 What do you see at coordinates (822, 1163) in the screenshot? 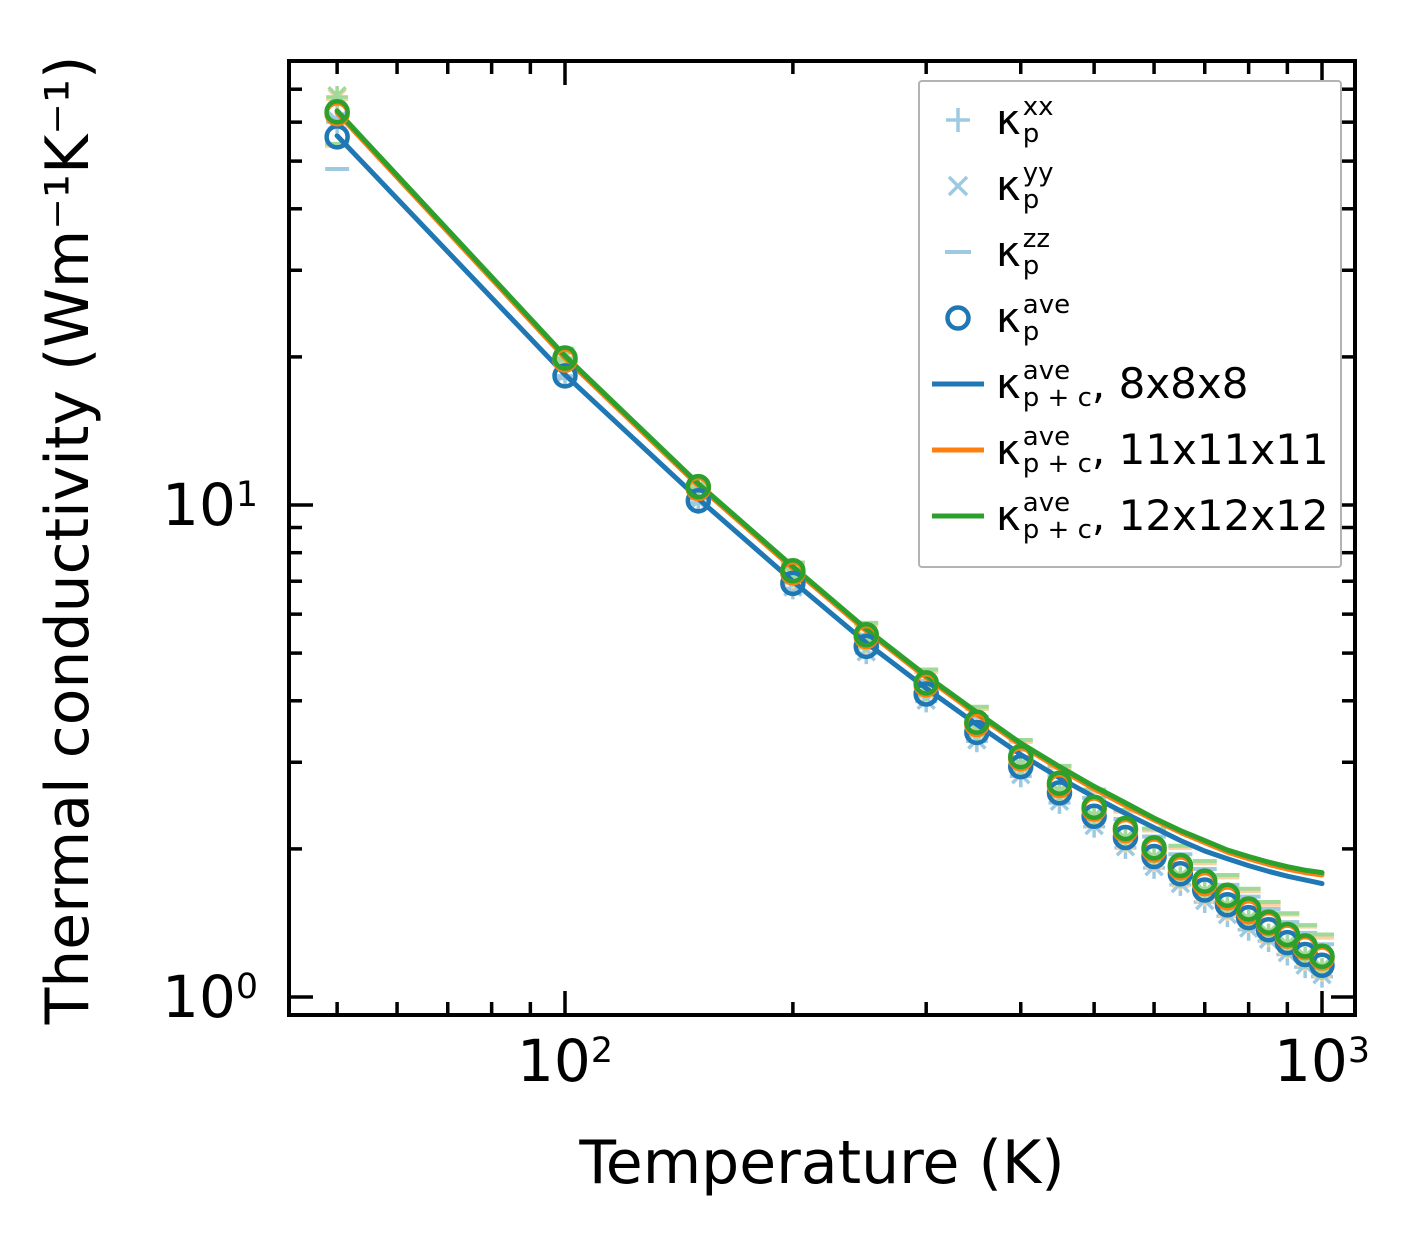
I see `x-axis-label: Temperature (K)` at bounding box center [822, 1163].